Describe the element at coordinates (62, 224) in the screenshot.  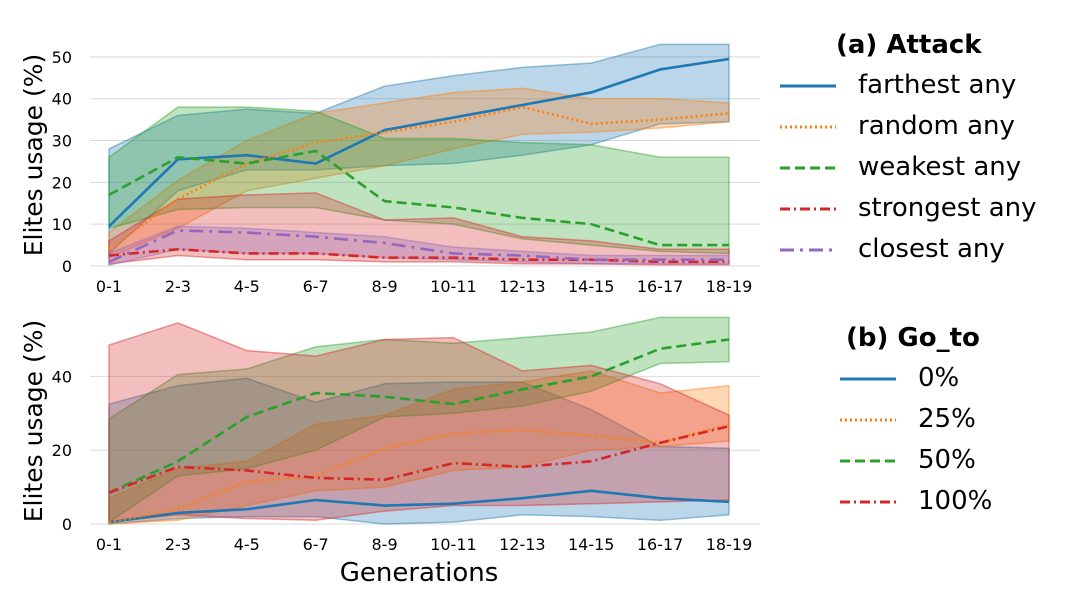
I see `y-tick-label: 10` at that location.